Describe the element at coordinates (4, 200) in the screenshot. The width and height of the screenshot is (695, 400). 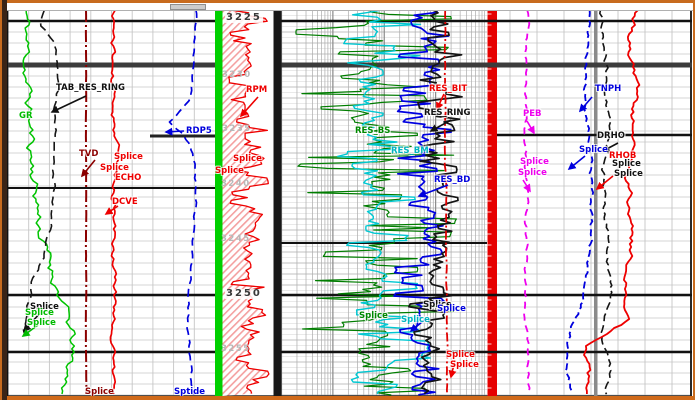
I see `window-border-left-inner` at that location.